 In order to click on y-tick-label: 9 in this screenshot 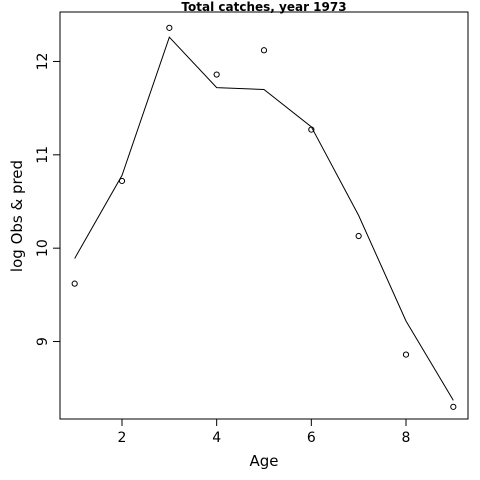, I will do `click(43, 341)`.